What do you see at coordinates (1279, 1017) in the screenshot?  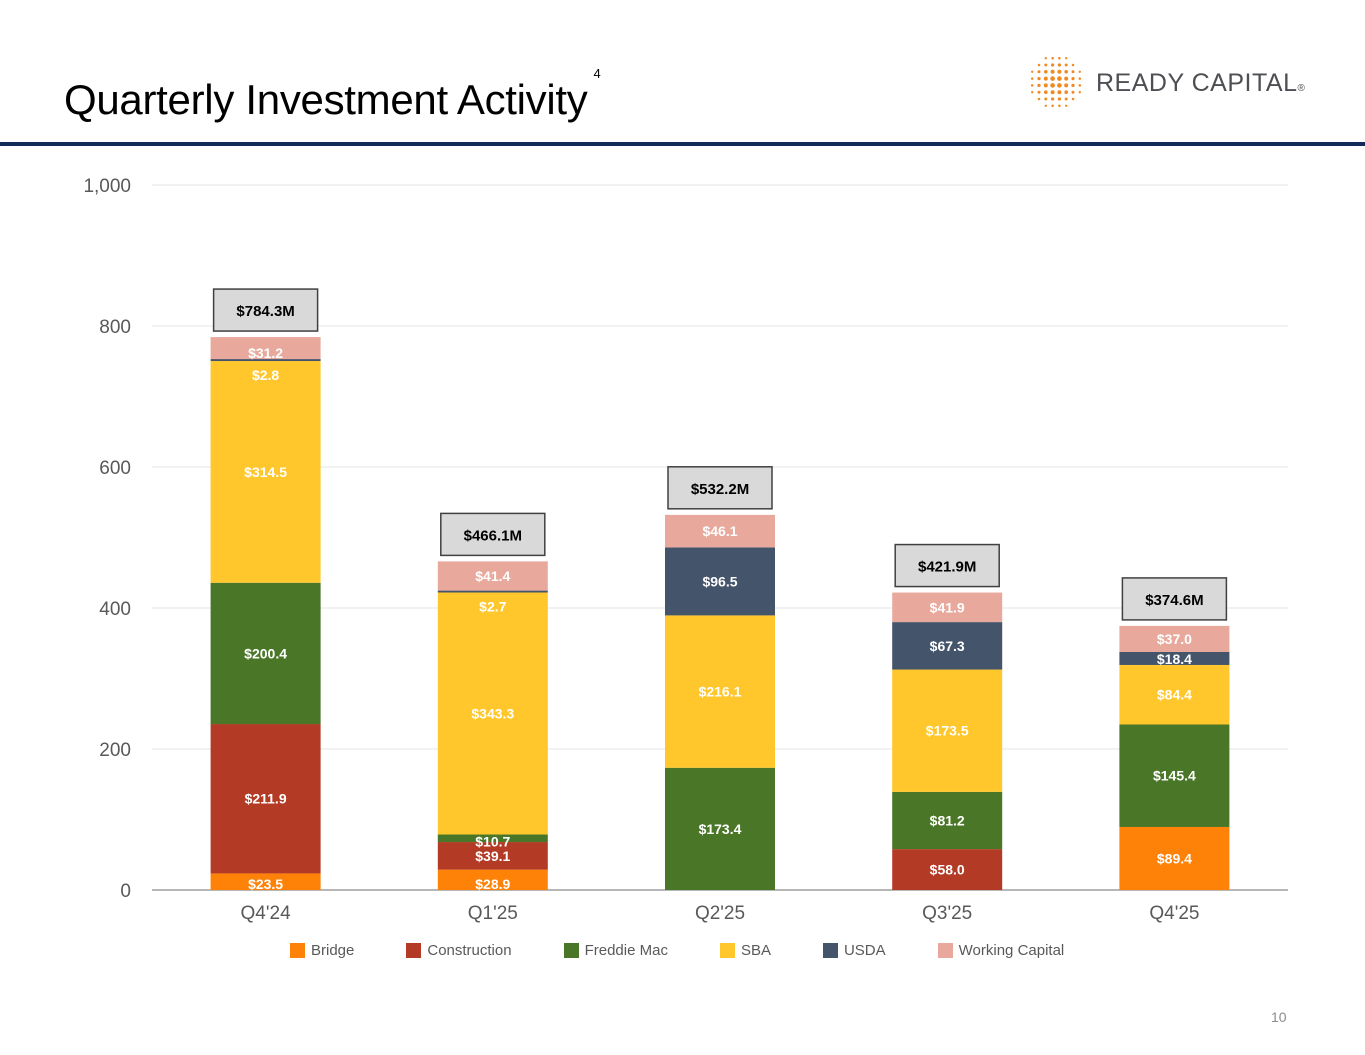 I see `page-number: 10` at bounding box center [1279, 1017].